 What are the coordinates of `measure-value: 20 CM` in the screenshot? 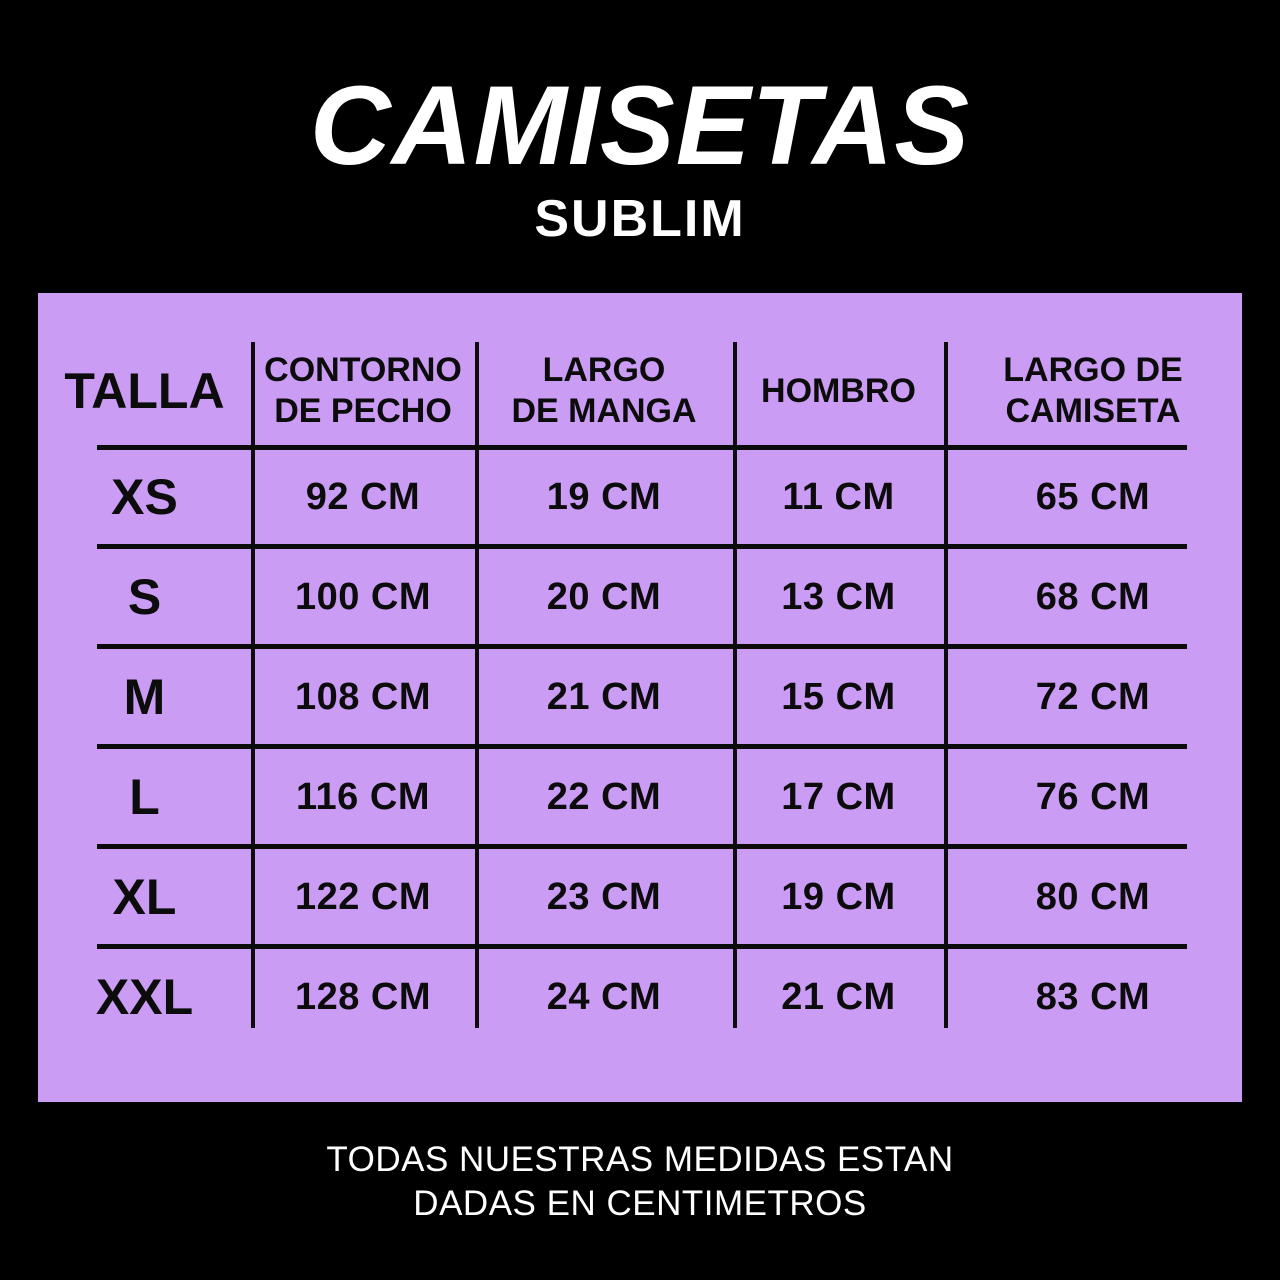 It's located at (604, 596).